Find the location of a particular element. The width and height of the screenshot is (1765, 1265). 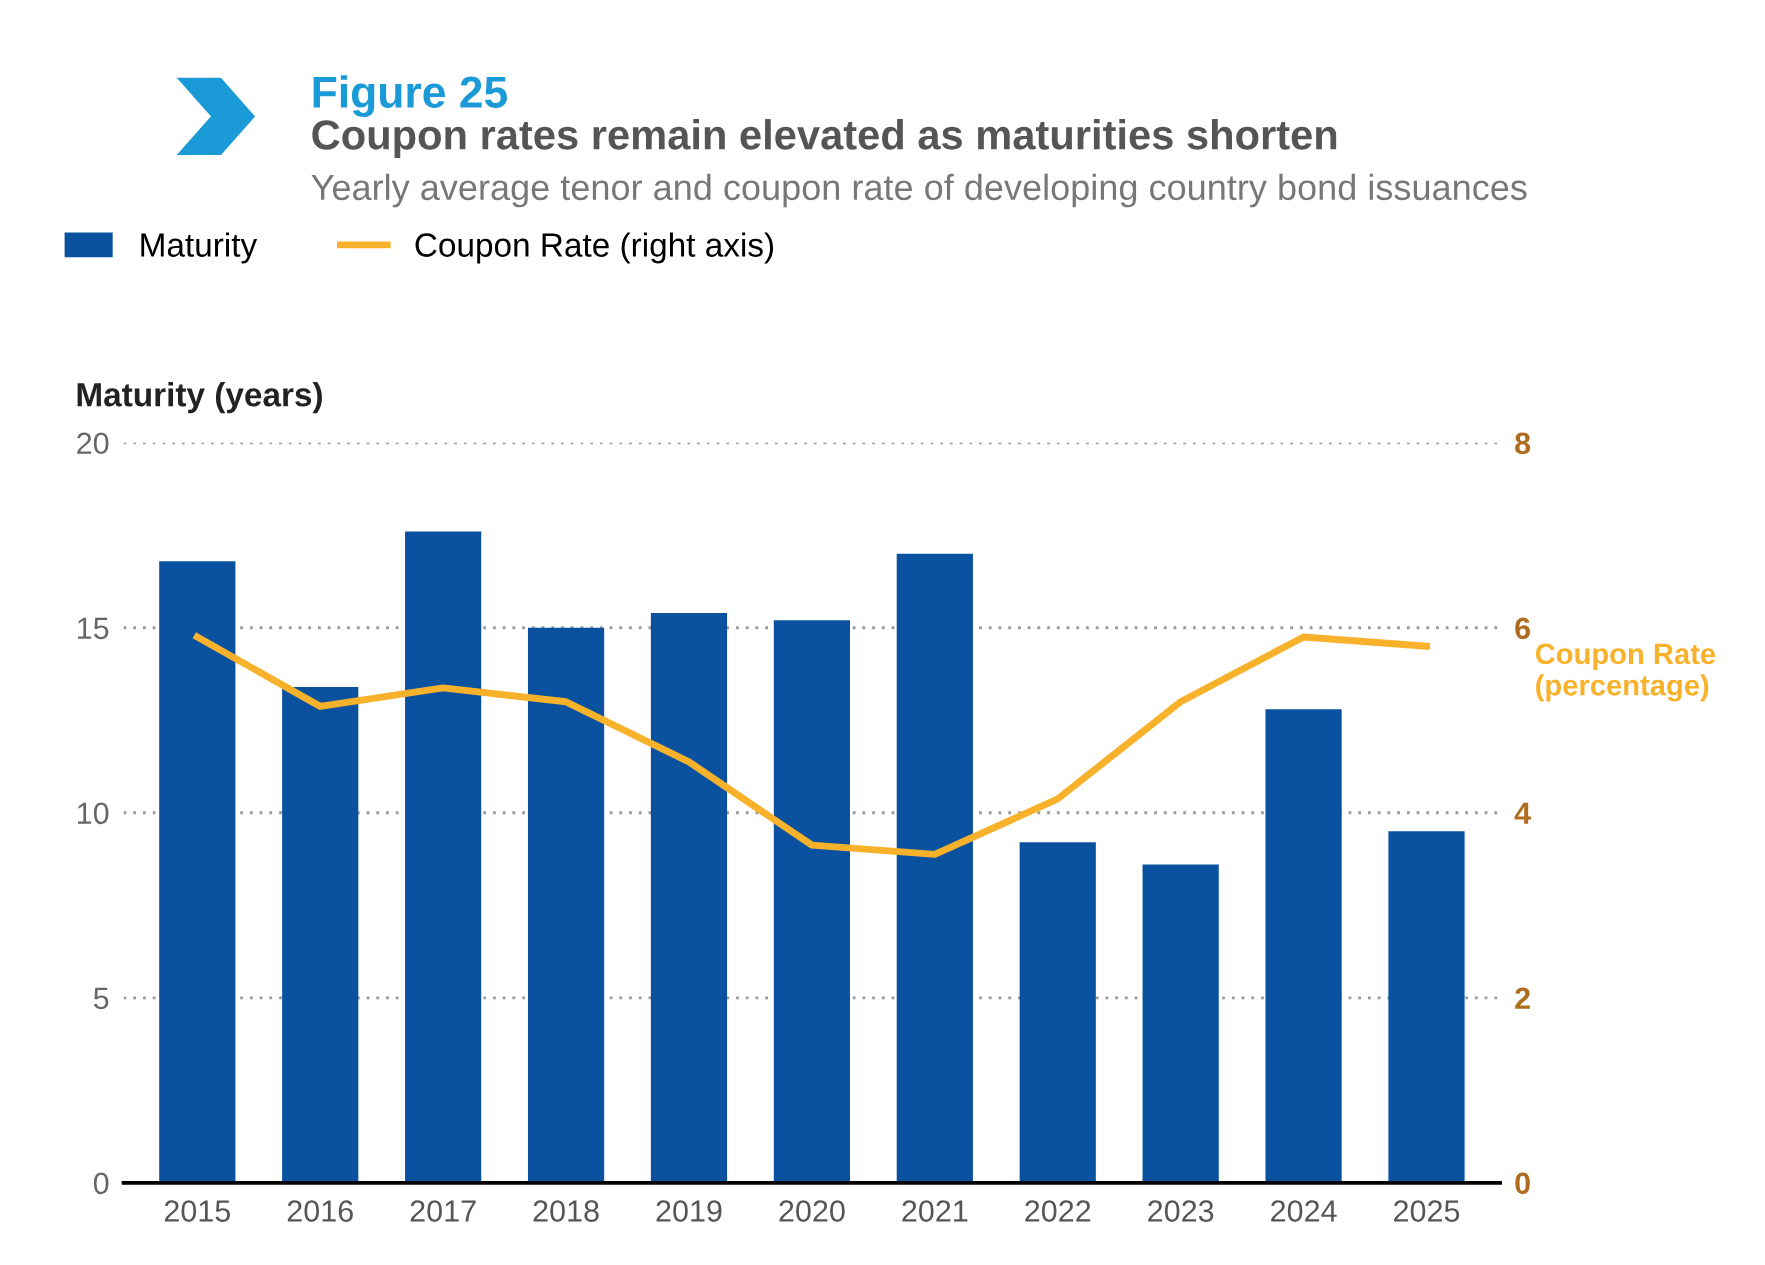

y-tick-label: 10 is located at coordinates (93, 813).